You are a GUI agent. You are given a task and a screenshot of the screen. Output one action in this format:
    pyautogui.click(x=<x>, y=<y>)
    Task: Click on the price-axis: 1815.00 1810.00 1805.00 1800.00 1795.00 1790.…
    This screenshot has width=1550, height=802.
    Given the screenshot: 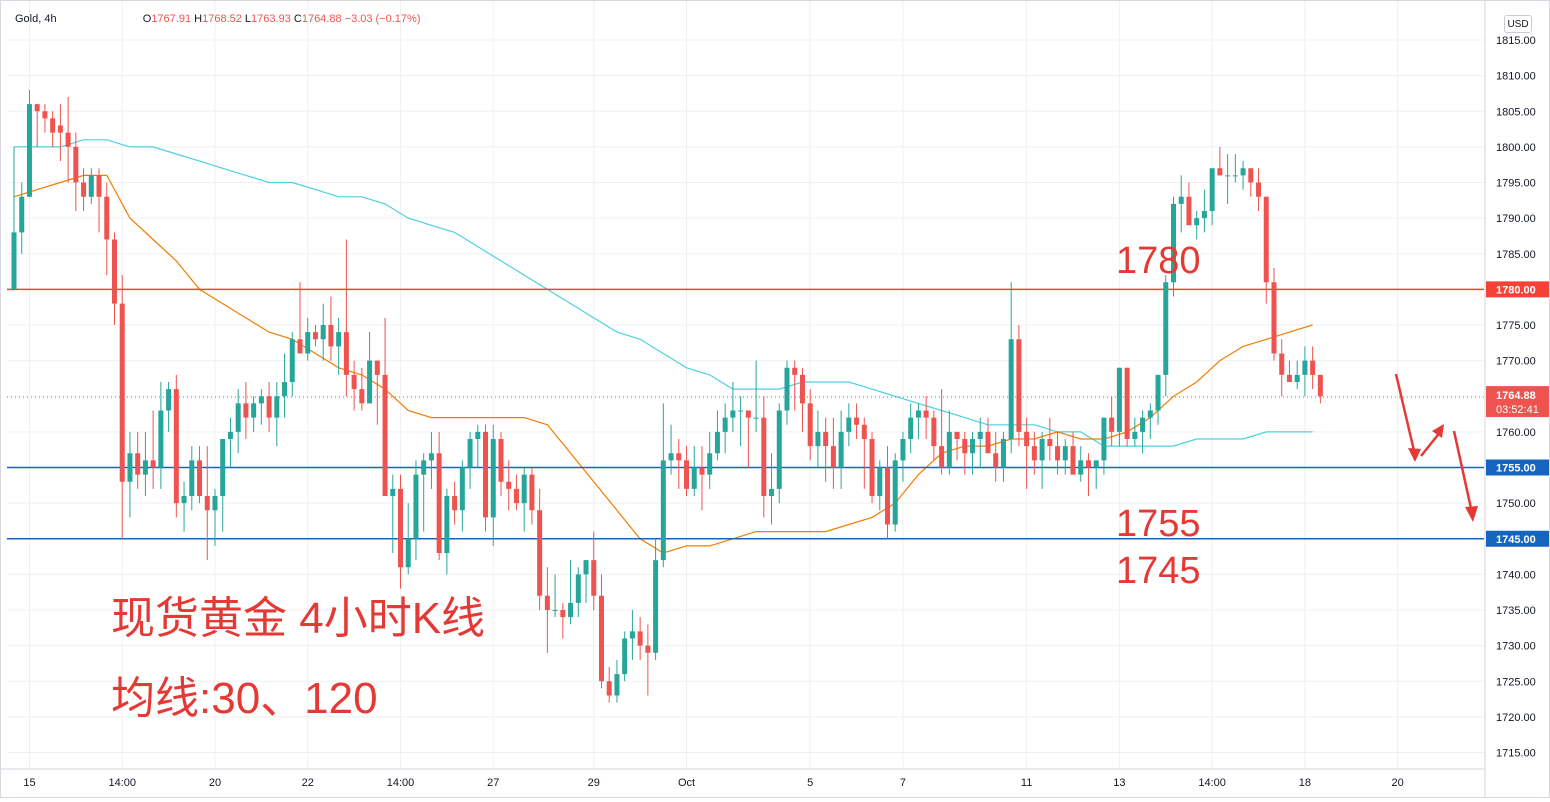 What is the action you would take?
    pyautogui.click(x=1510, y=399)
    